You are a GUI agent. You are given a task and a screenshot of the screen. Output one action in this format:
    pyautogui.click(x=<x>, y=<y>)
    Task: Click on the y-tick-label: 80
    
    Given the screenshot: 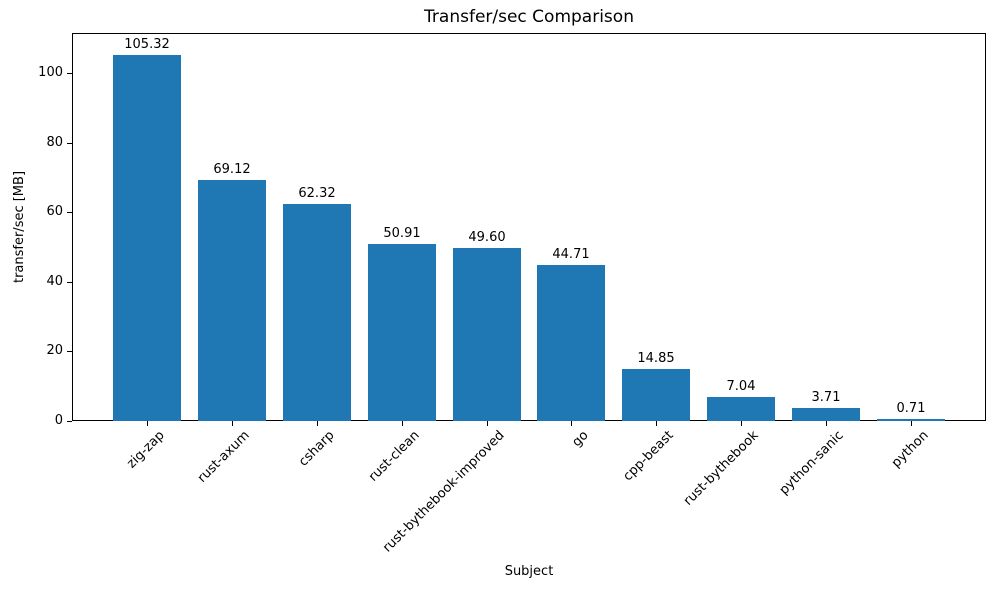 What is the action you would take?
    pyautogui.click(x=54, y=142)
    